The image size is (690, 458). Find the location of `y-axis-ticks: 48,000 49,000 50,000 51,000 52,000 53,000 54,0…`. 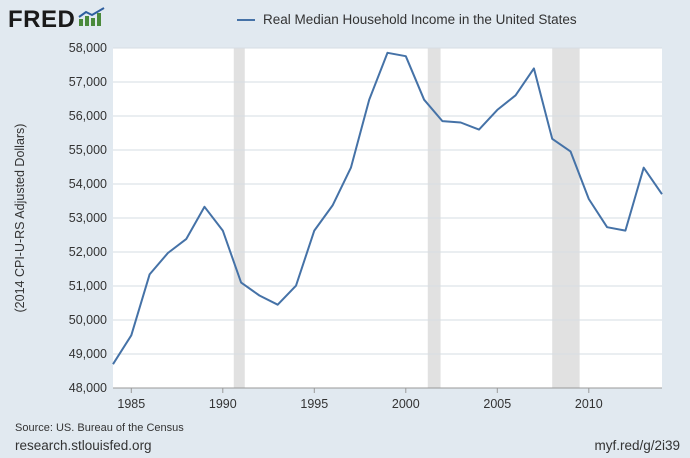

y-axis-ticks: 48,000 49,000 50,000 51,000 52,000 53,000 54,0… is located at coordinates (88, 218).